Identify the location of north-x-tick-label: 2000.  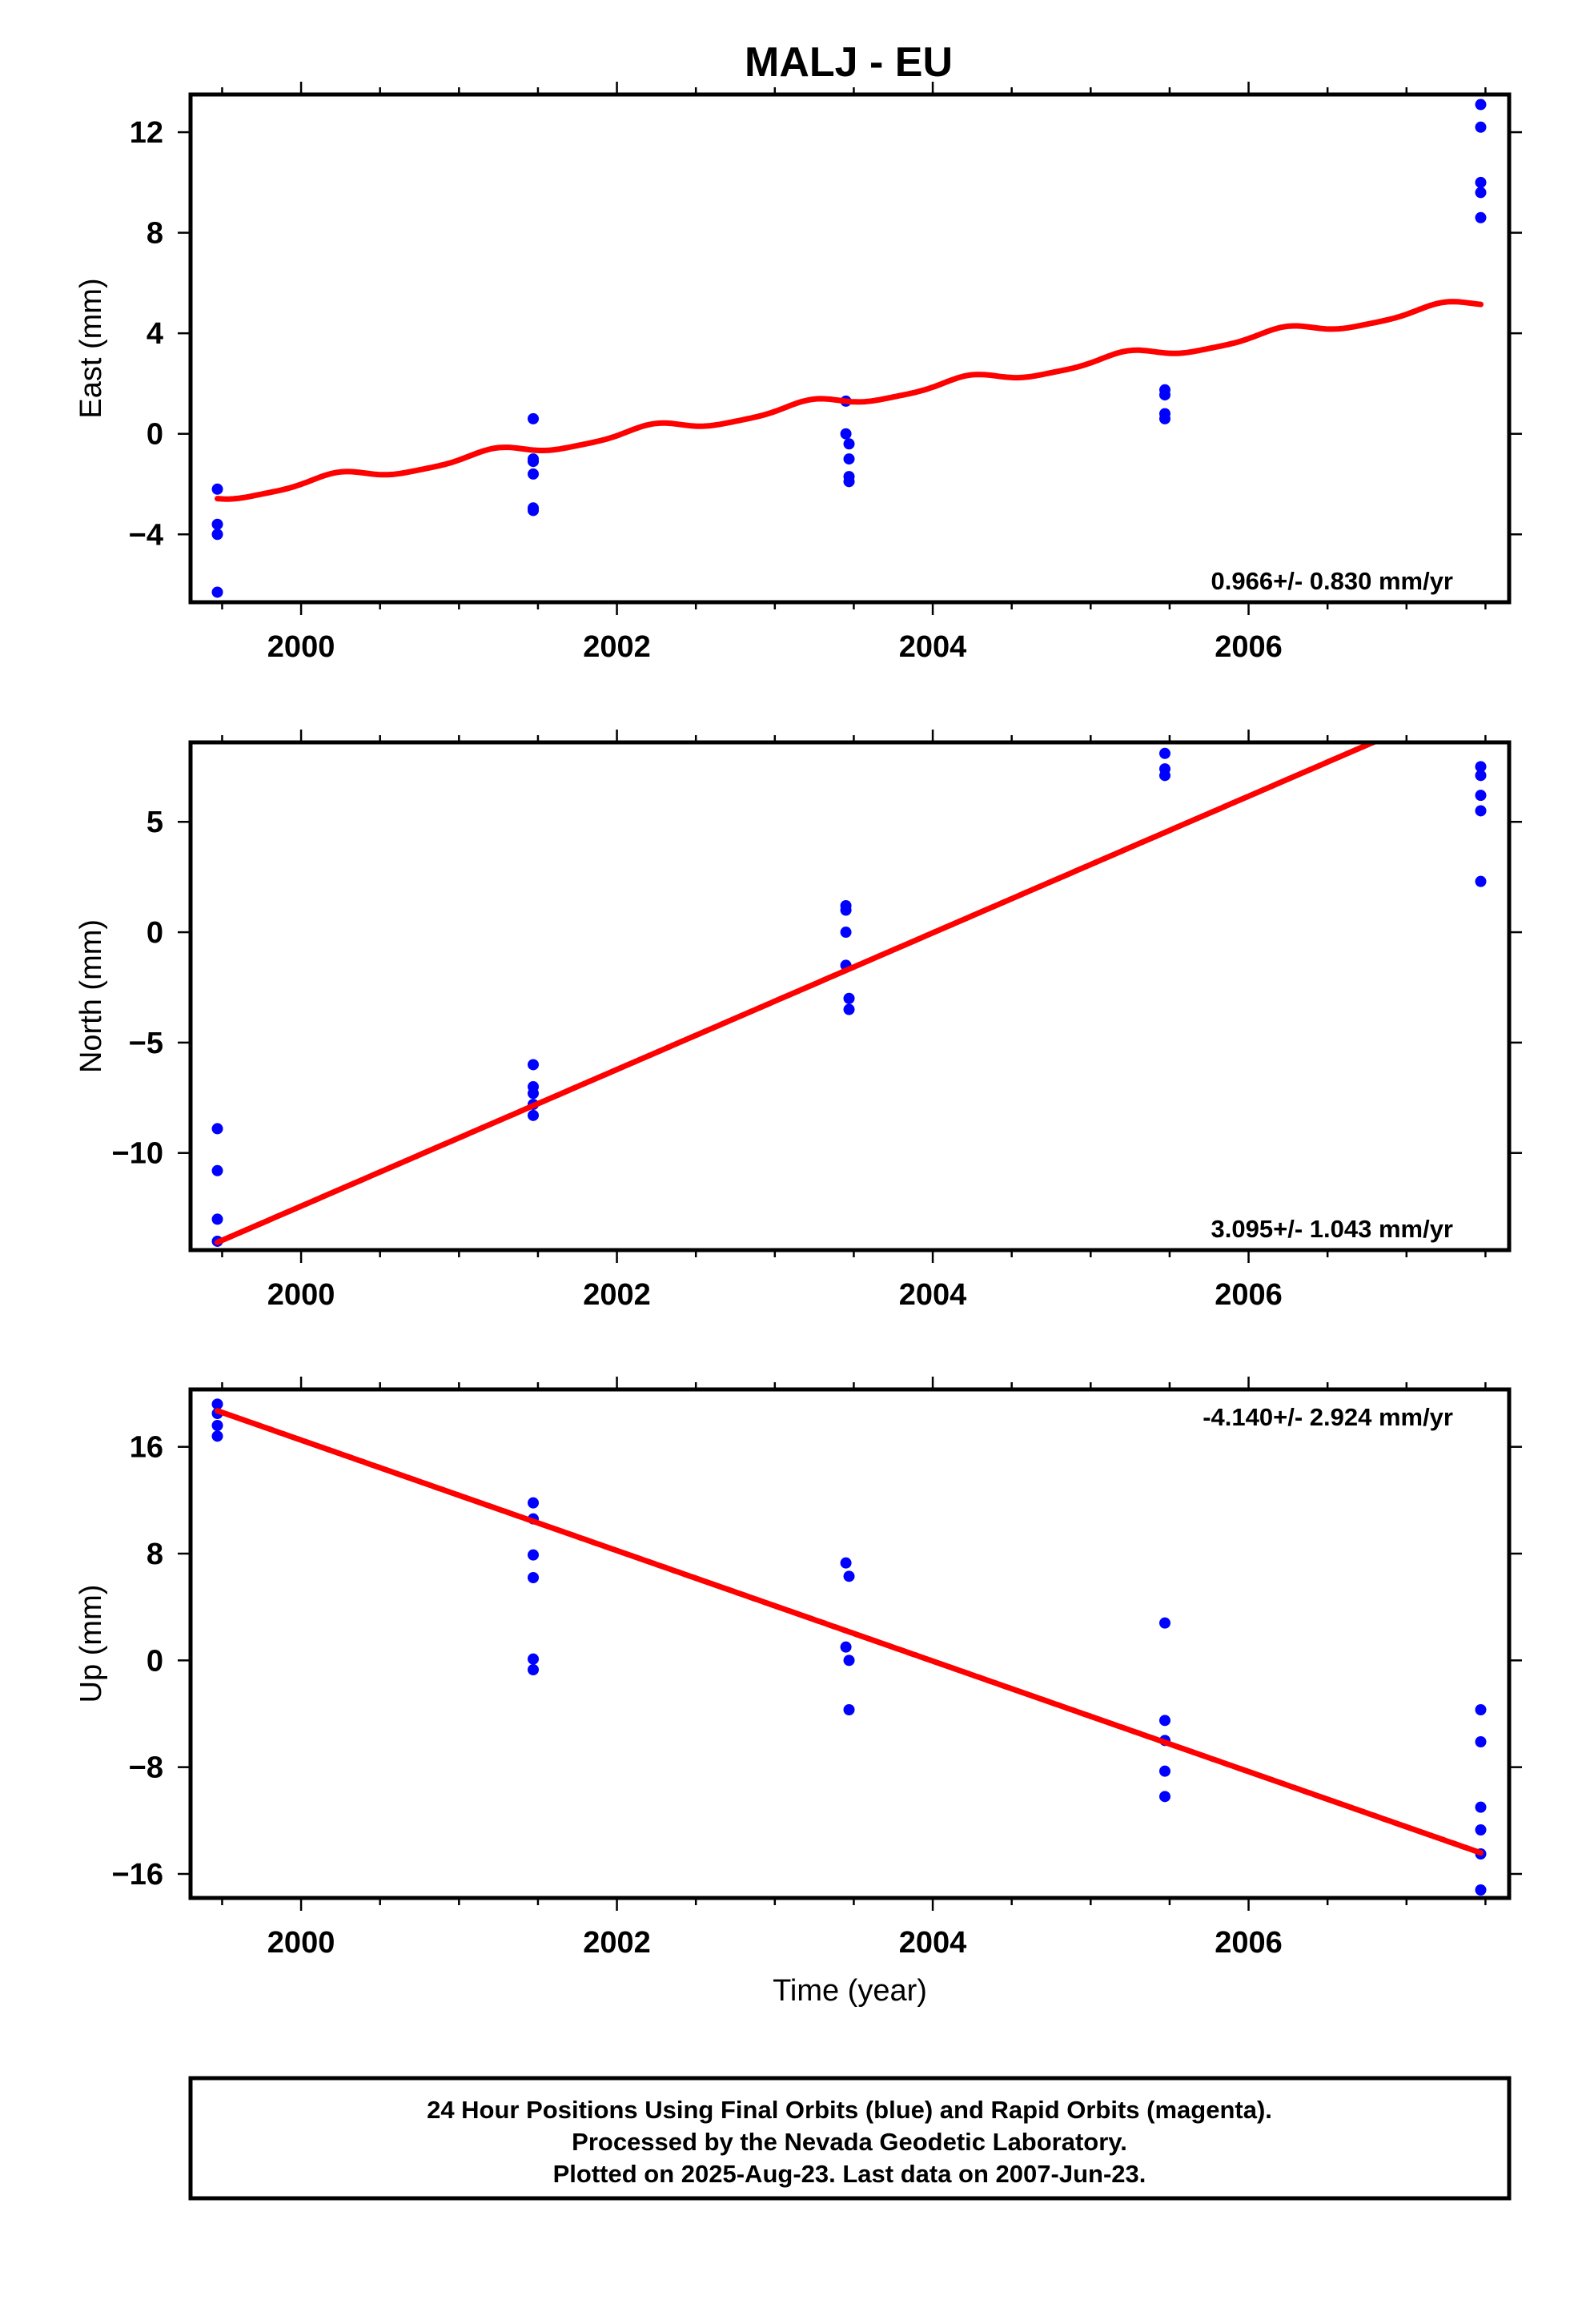
(301, 1295).